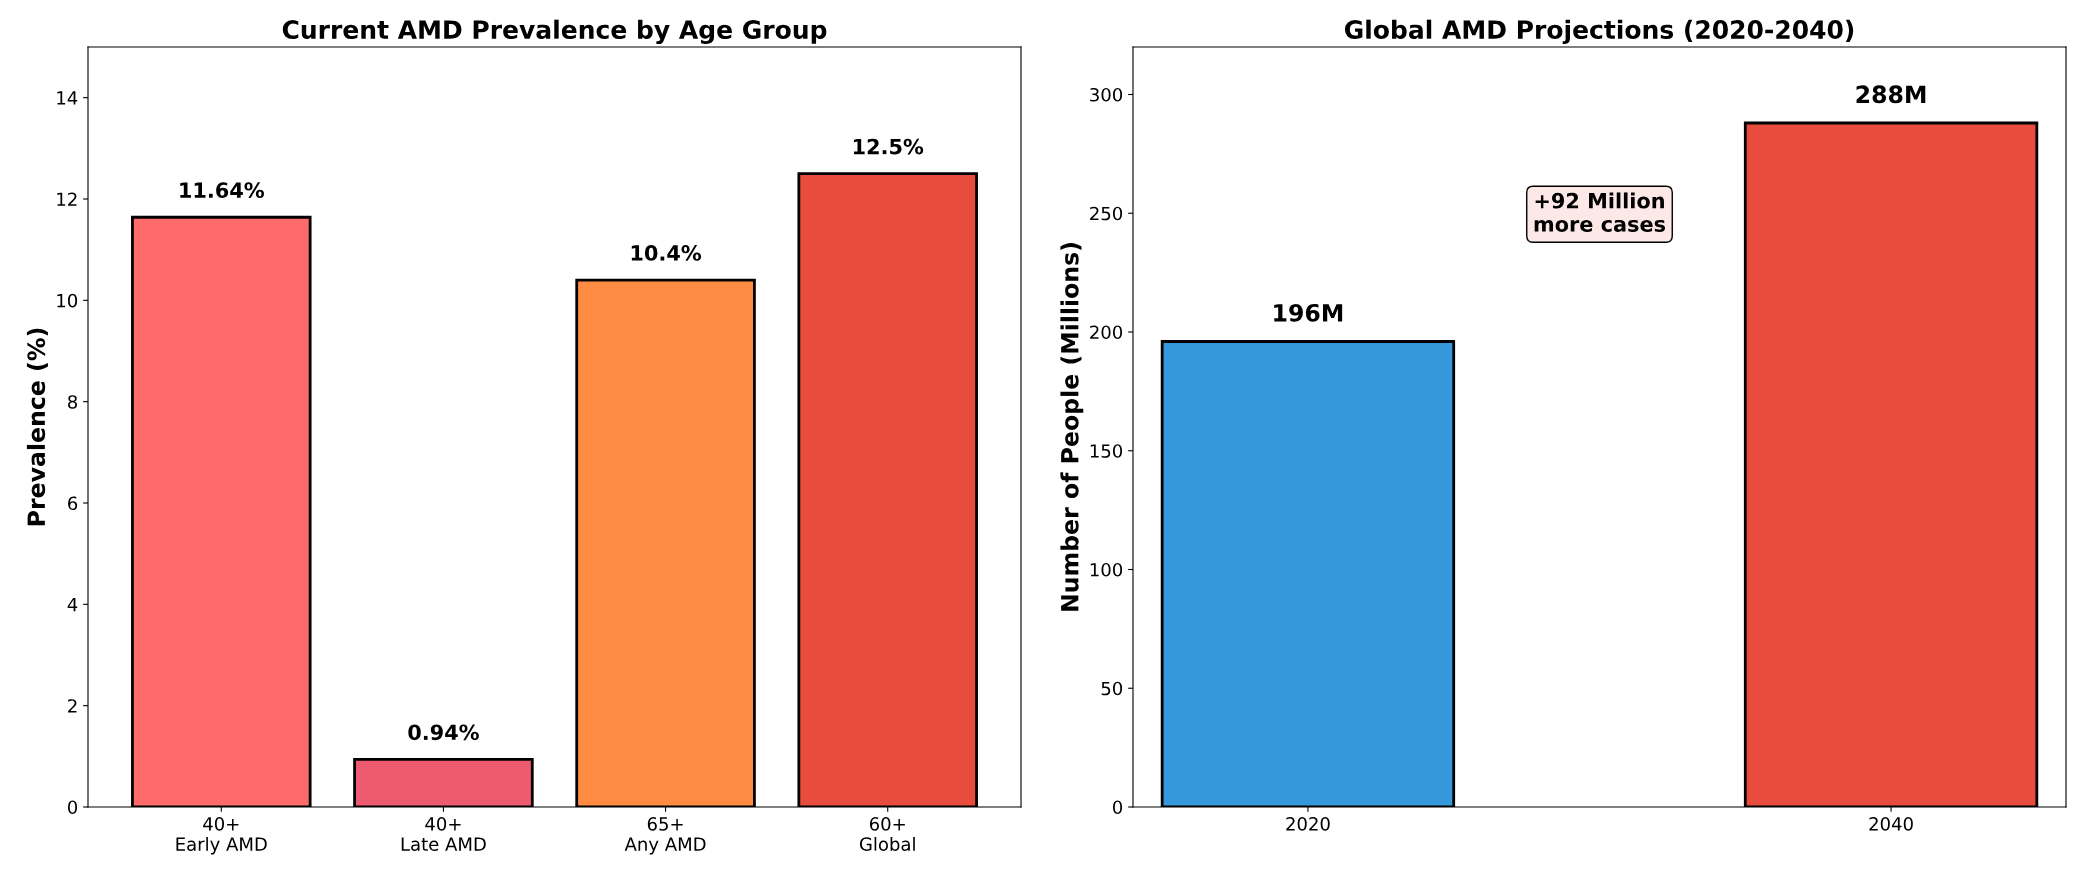 This screenshot has width=2082, height=881. I want to click on x-tick-label: 2040, so click(1891, 824).